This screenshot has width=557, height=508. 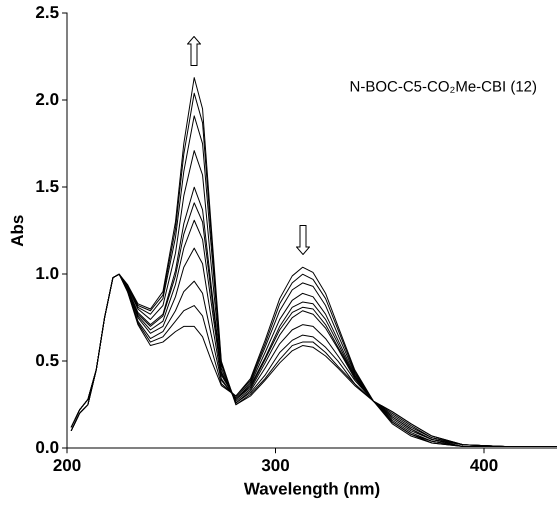 What do you see at coordinates (47, 273) in the screenshot?
I see `y-tick-label: 1.0` at bounding box center [47, 273].